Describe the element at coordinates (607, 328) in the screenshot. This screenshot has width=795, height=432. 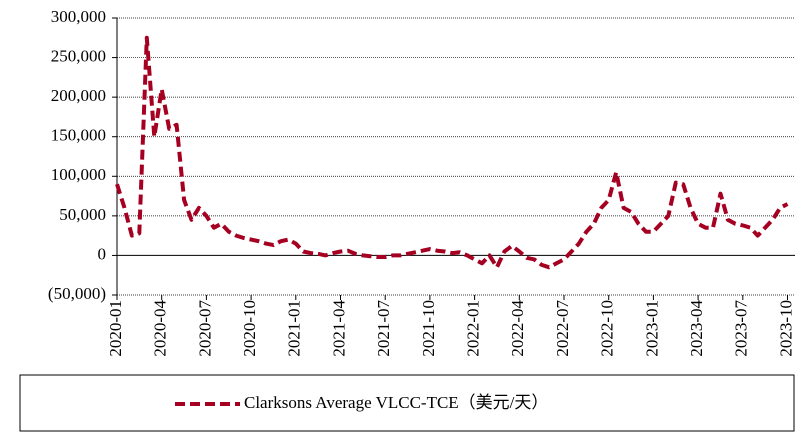
I see `x-tick-label: 2022-10` at that location.